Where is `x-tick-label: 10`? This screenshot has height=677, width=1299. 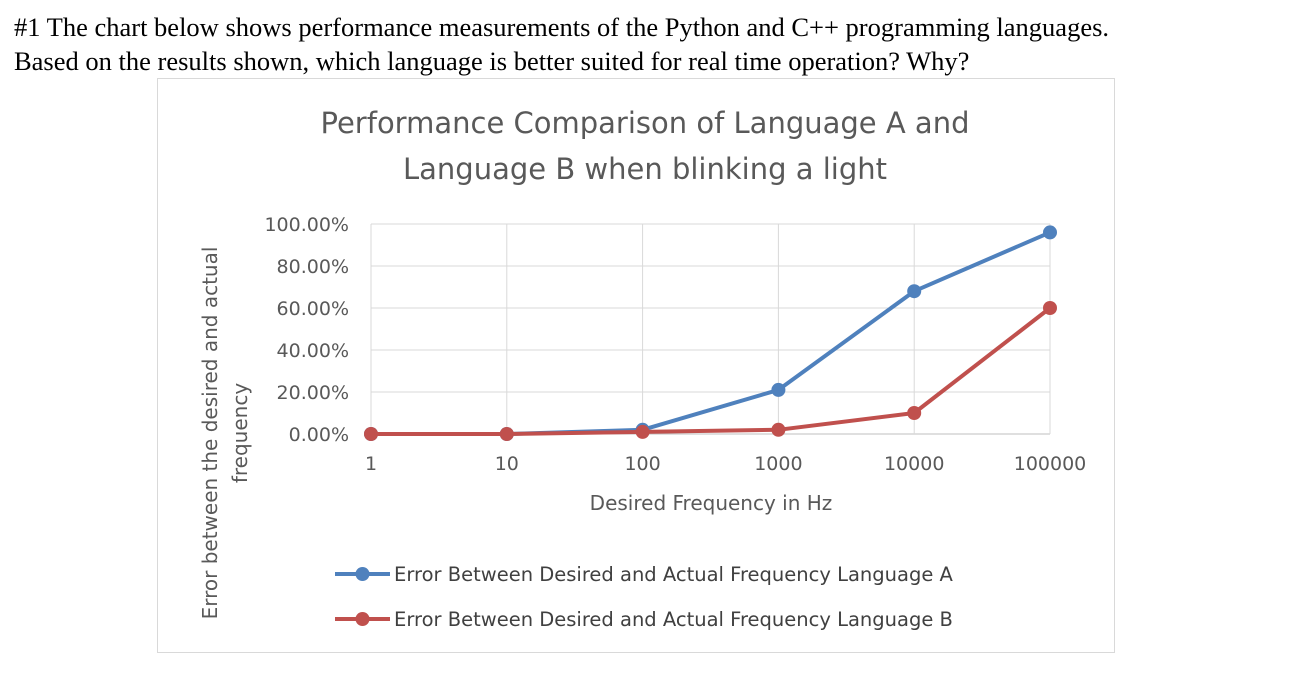 x-tick-label: 10 is located at coordinates (507, 464).